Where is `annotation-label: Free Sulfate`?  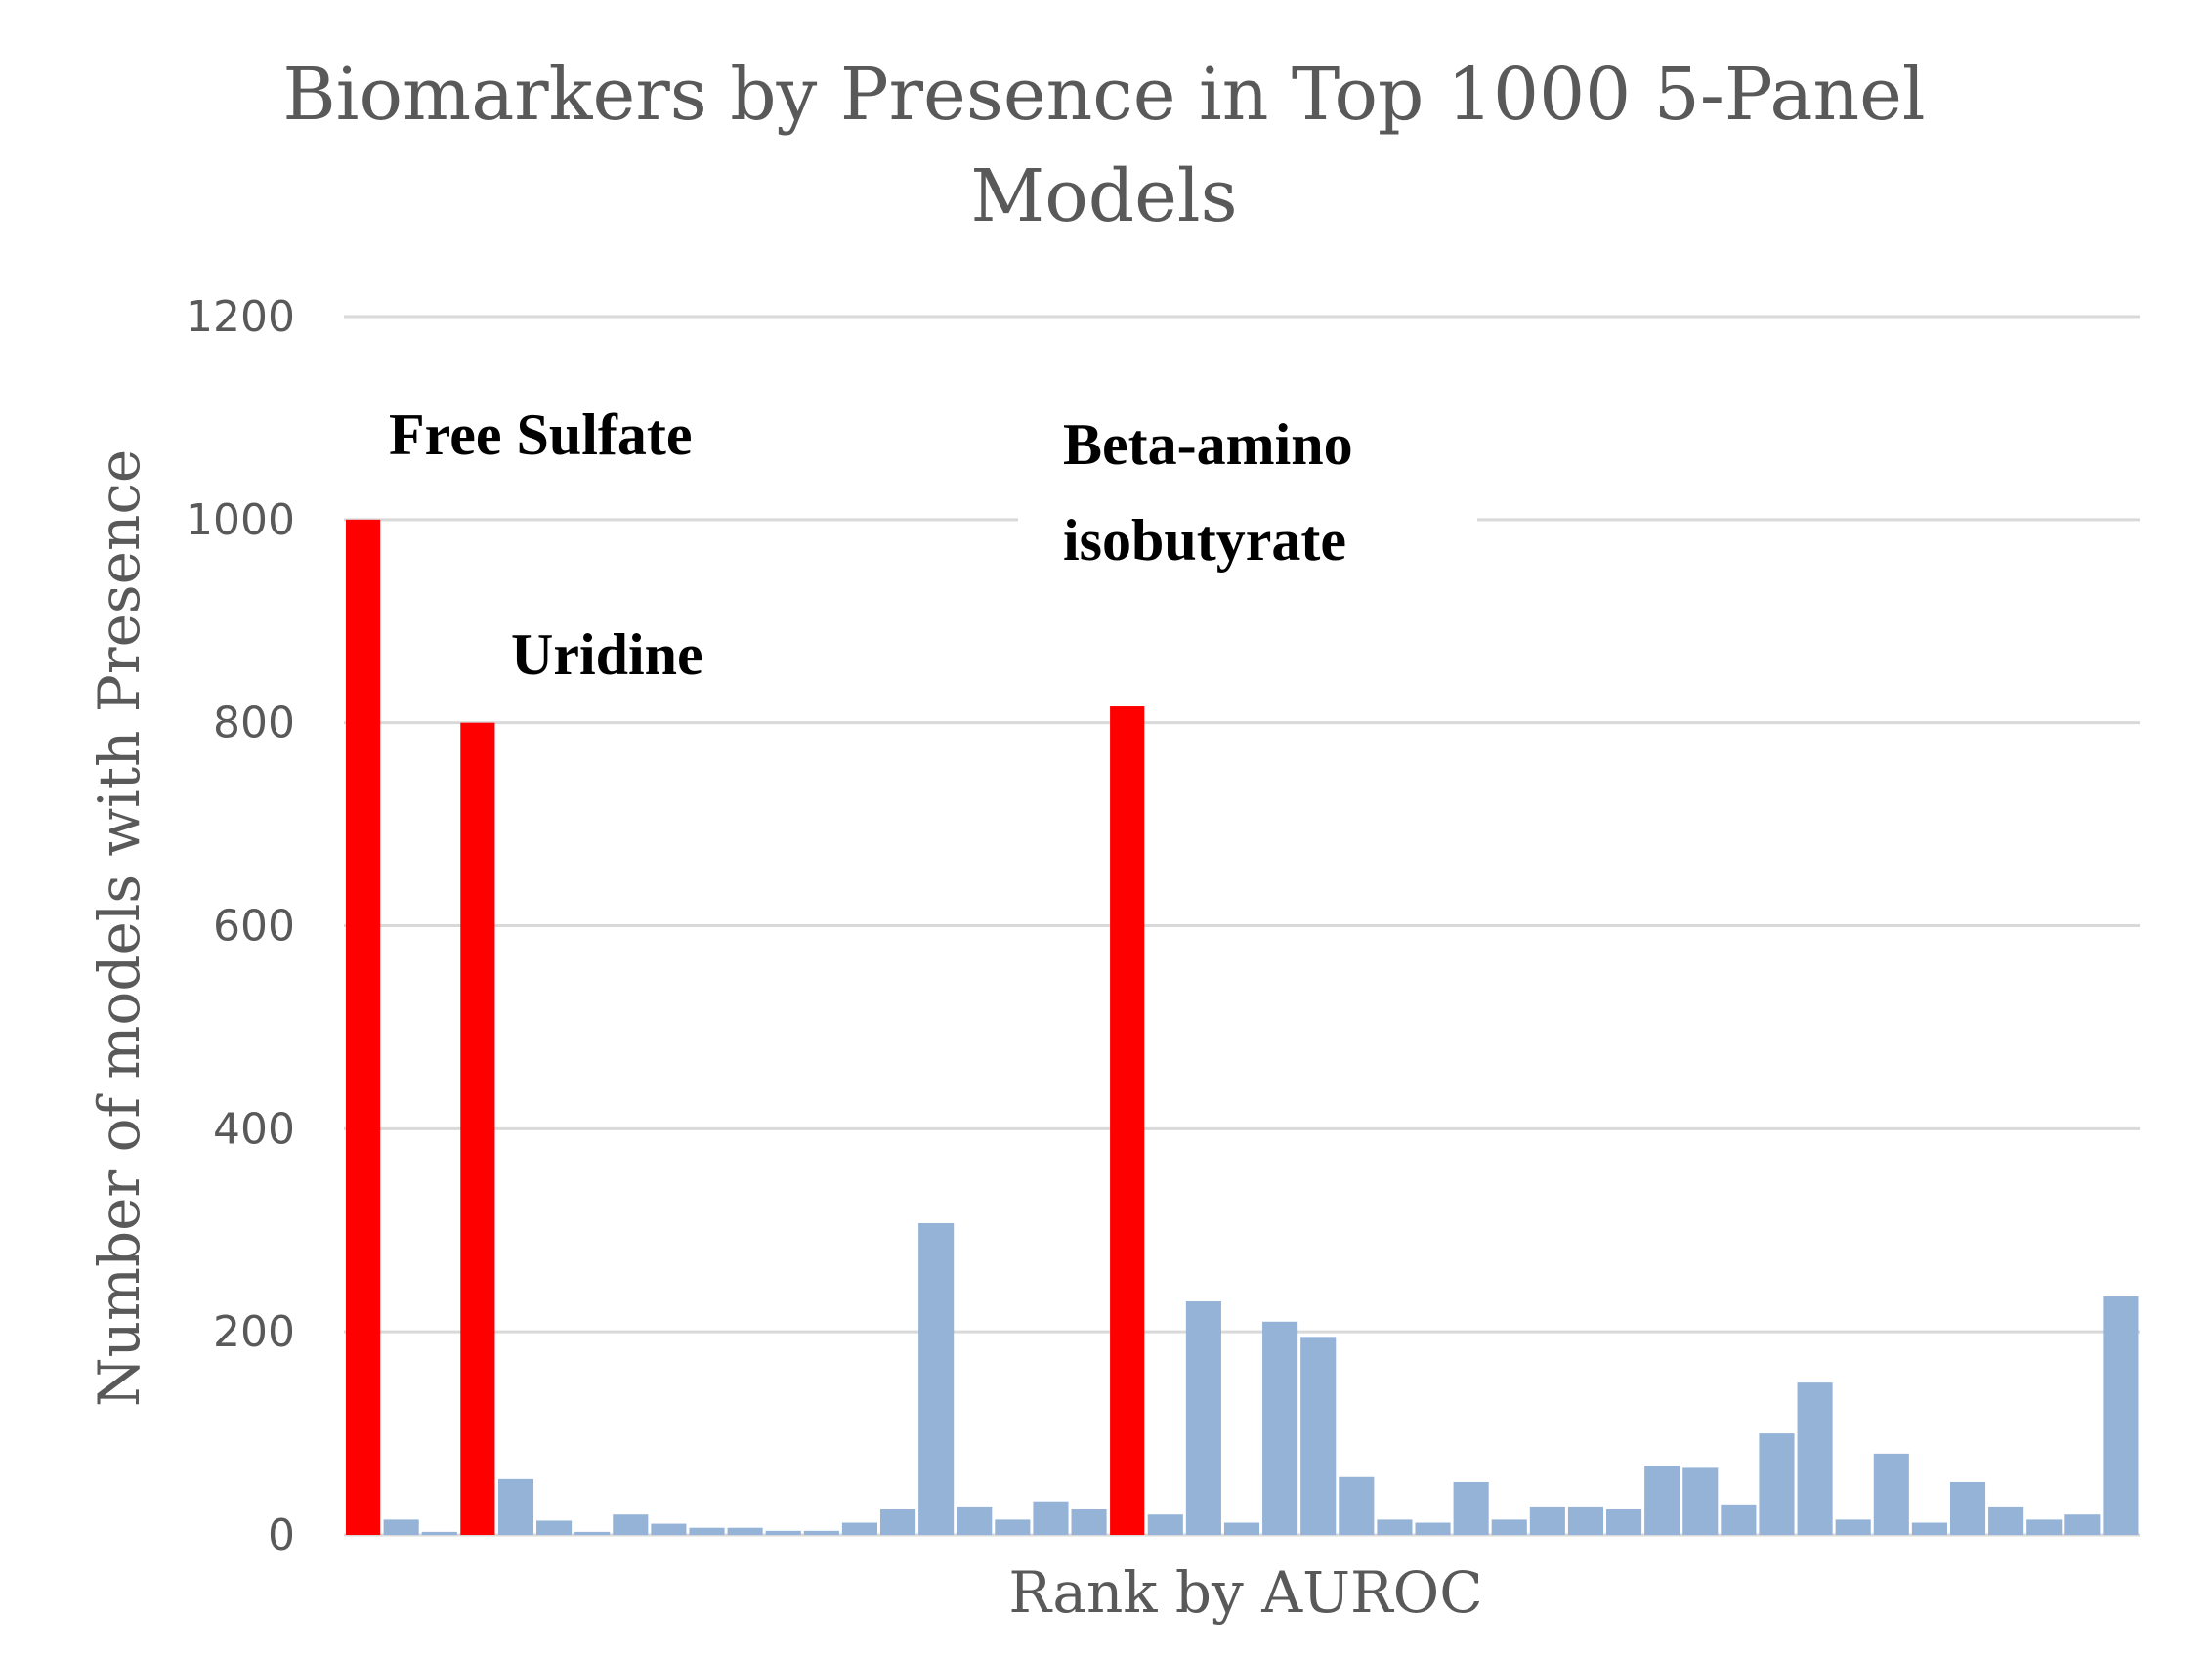 annotation-label: Free Sulfate is located at coordinates (540, 435).